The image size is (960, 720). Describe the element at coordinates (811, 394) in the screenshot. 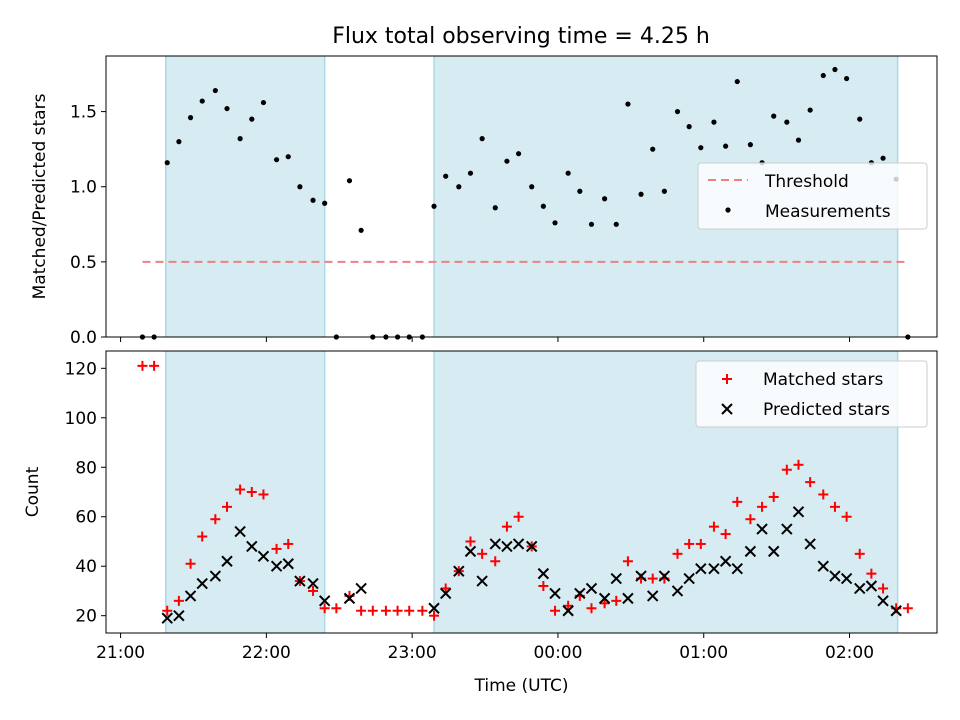

I see `bottom-legend: Matched stars Predicted stars` at that location.